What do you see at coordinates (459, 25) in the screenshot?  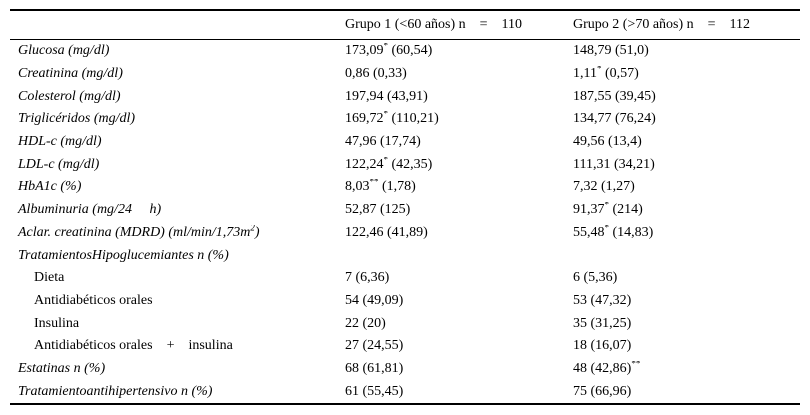 I see `header-group1: Grupo 1 (<60 años) n = 110` at bounding box center [459, 25].